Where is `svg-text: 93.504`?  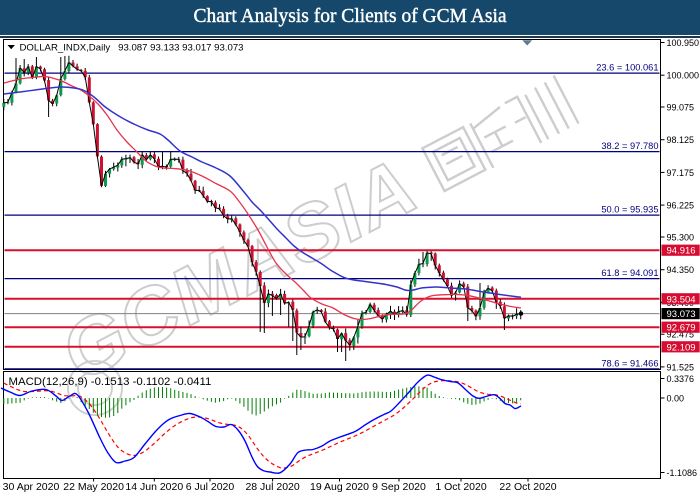
svg-text: 93.504 is located at coordinates (681, 299).